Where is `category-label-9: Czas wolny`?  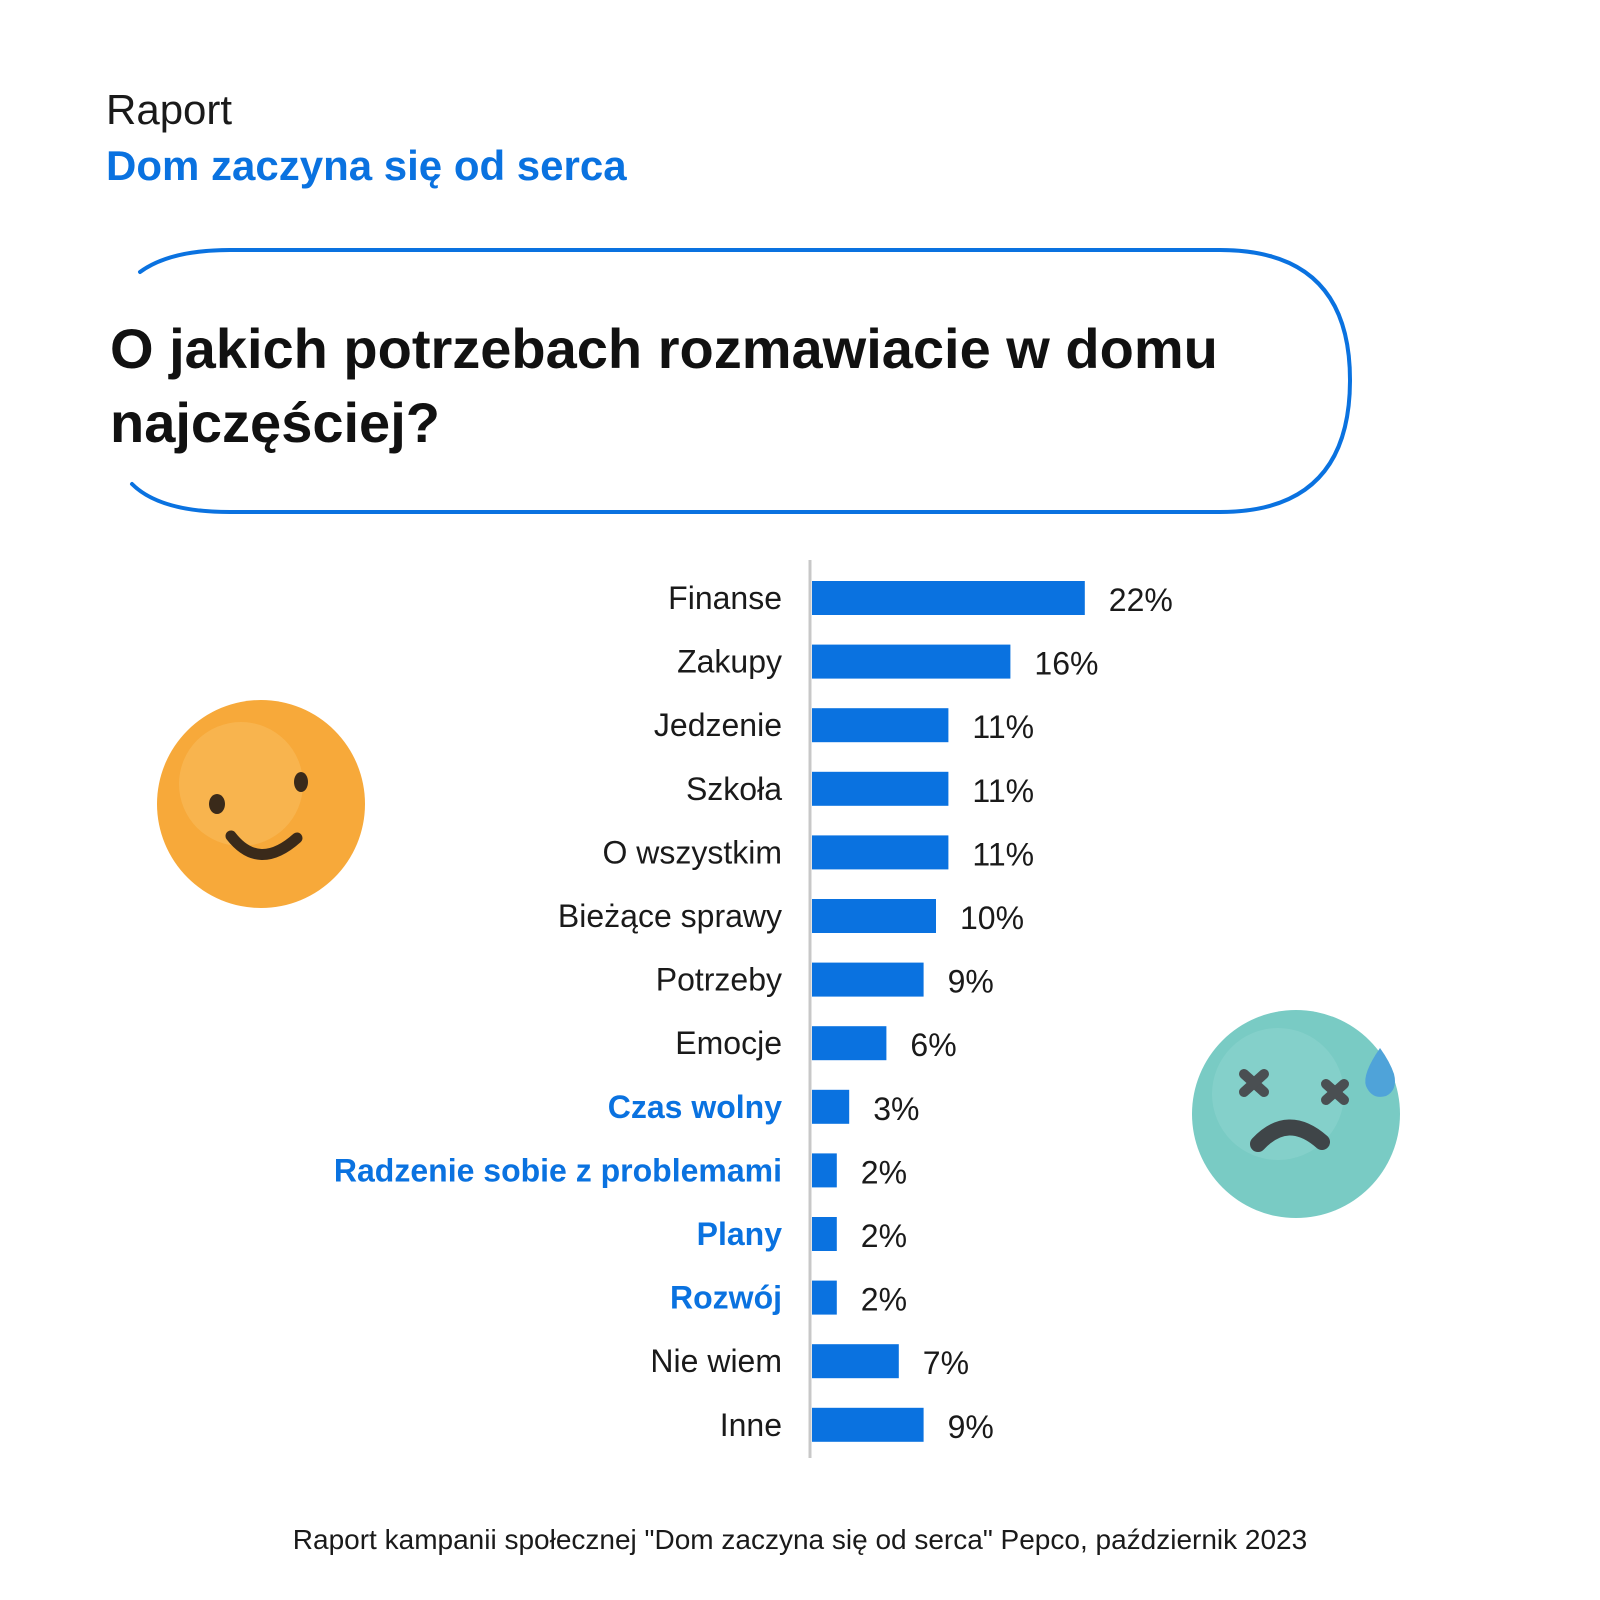 category-label-9: Czas wolny is located at coordinates (695, 1107).